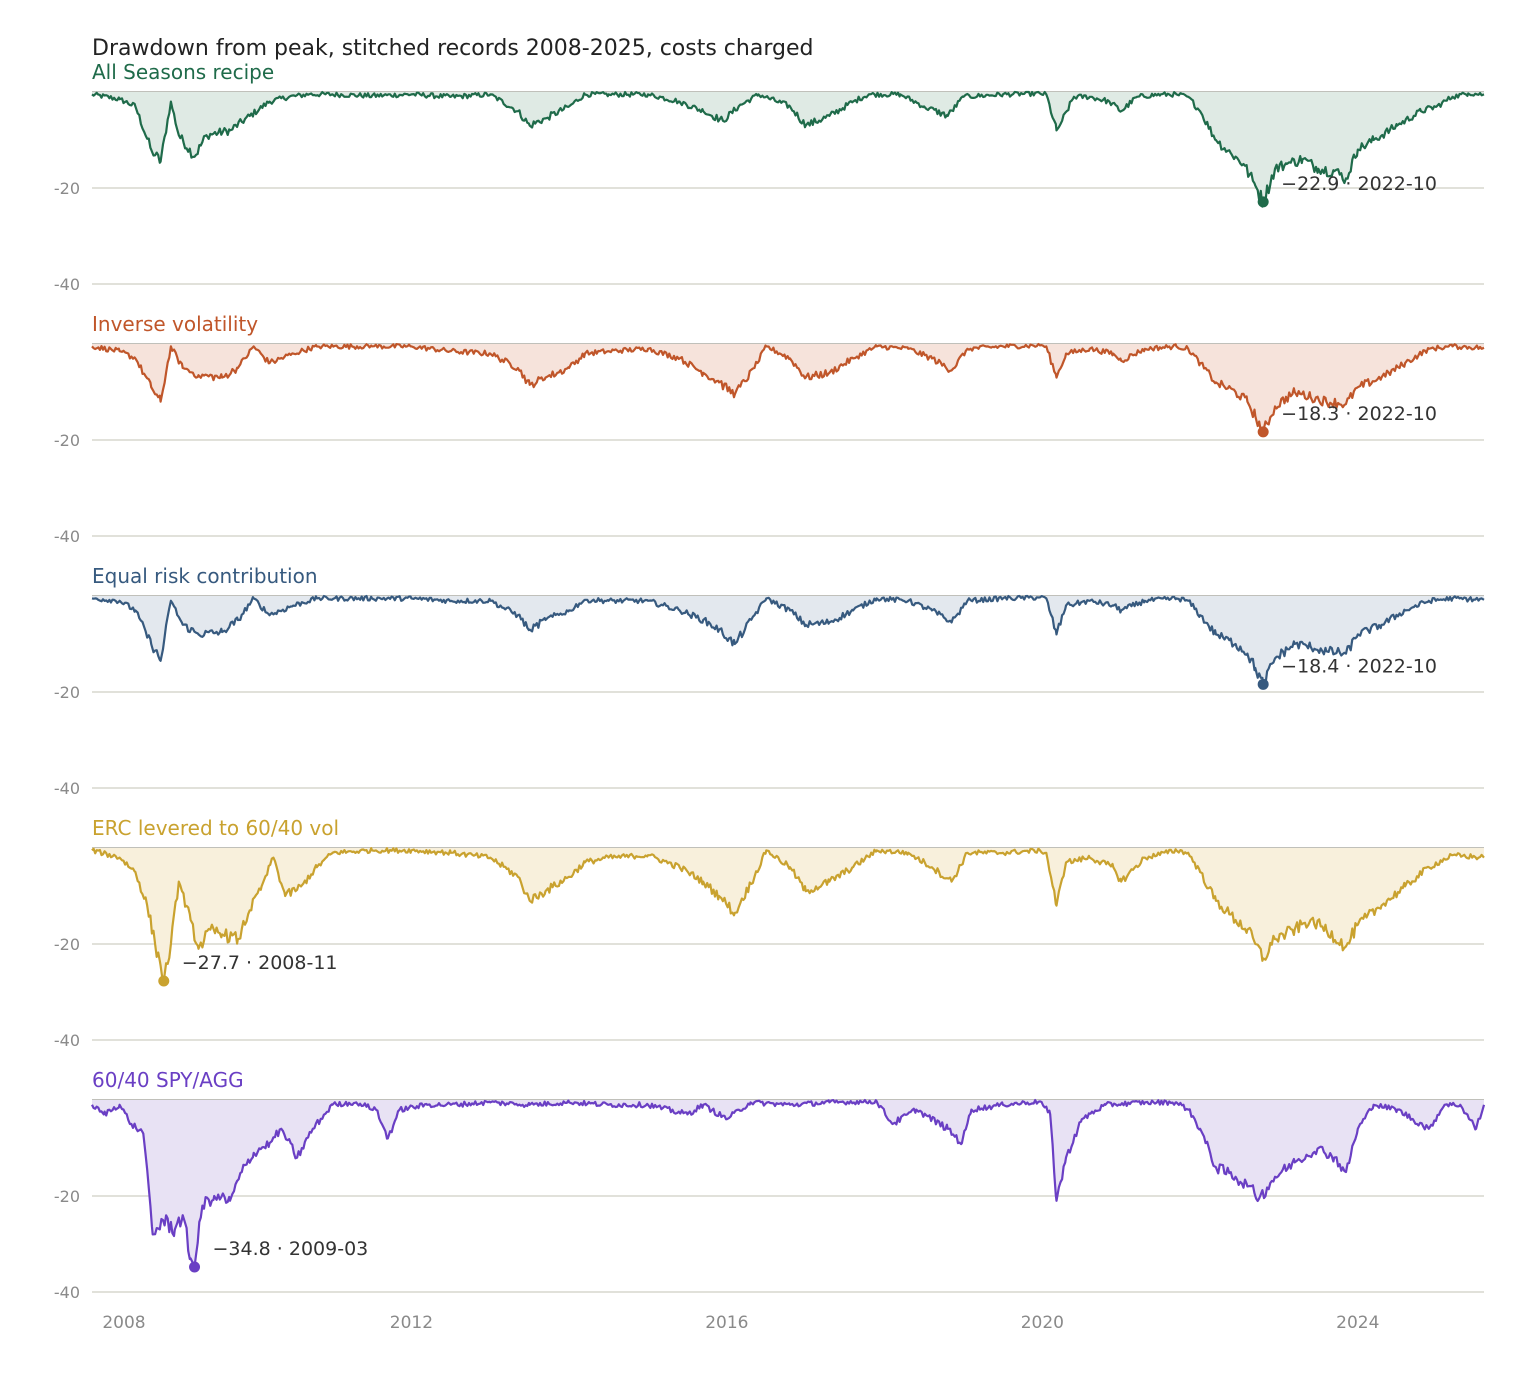 Image resolution: width=1520 pixels, height=1400 pixels. I want to click on x-tick-label: 2016, so click(726, 1323).